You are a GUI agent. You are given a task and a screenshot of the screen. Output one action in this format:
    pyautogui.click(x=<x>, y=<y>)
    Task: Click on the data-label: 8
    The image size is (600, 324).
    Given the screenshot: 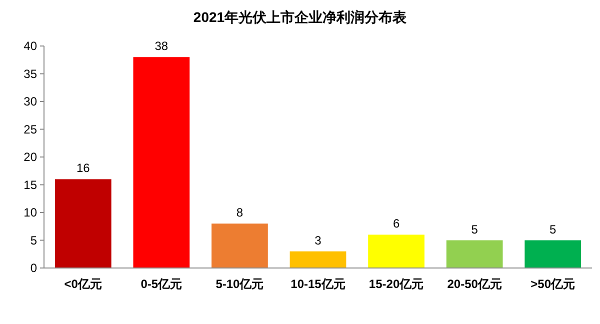 What is the action you would take?
    pyautogui.click(x=240, y=213)
    